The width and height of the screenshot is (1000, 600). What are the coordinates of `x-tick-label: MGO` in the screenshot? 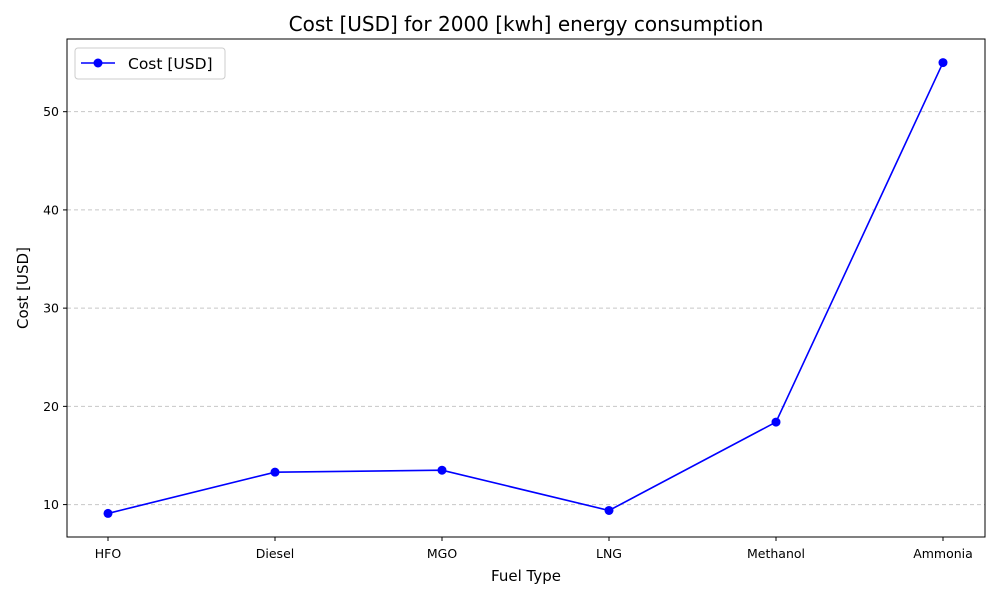 It's located at (442, 553).